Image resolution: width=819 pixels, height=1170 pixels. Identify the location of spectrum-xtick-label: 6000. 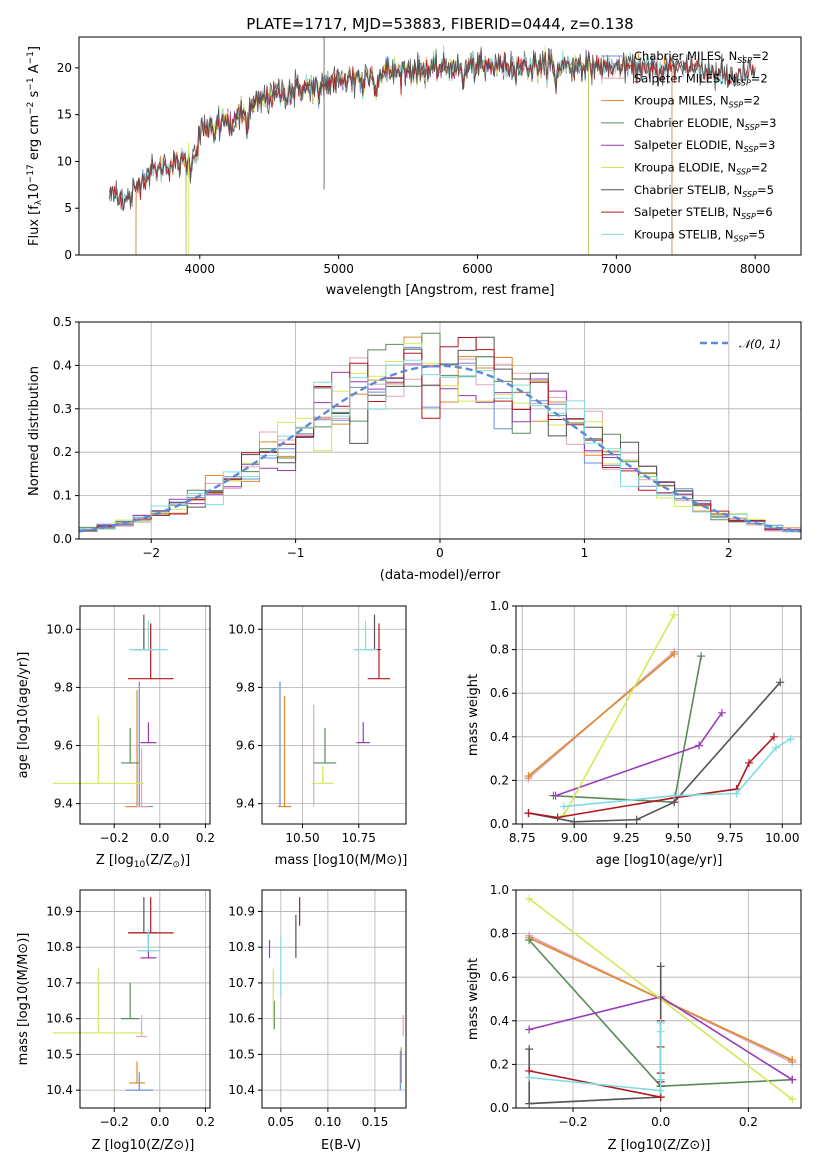
(477, 269).